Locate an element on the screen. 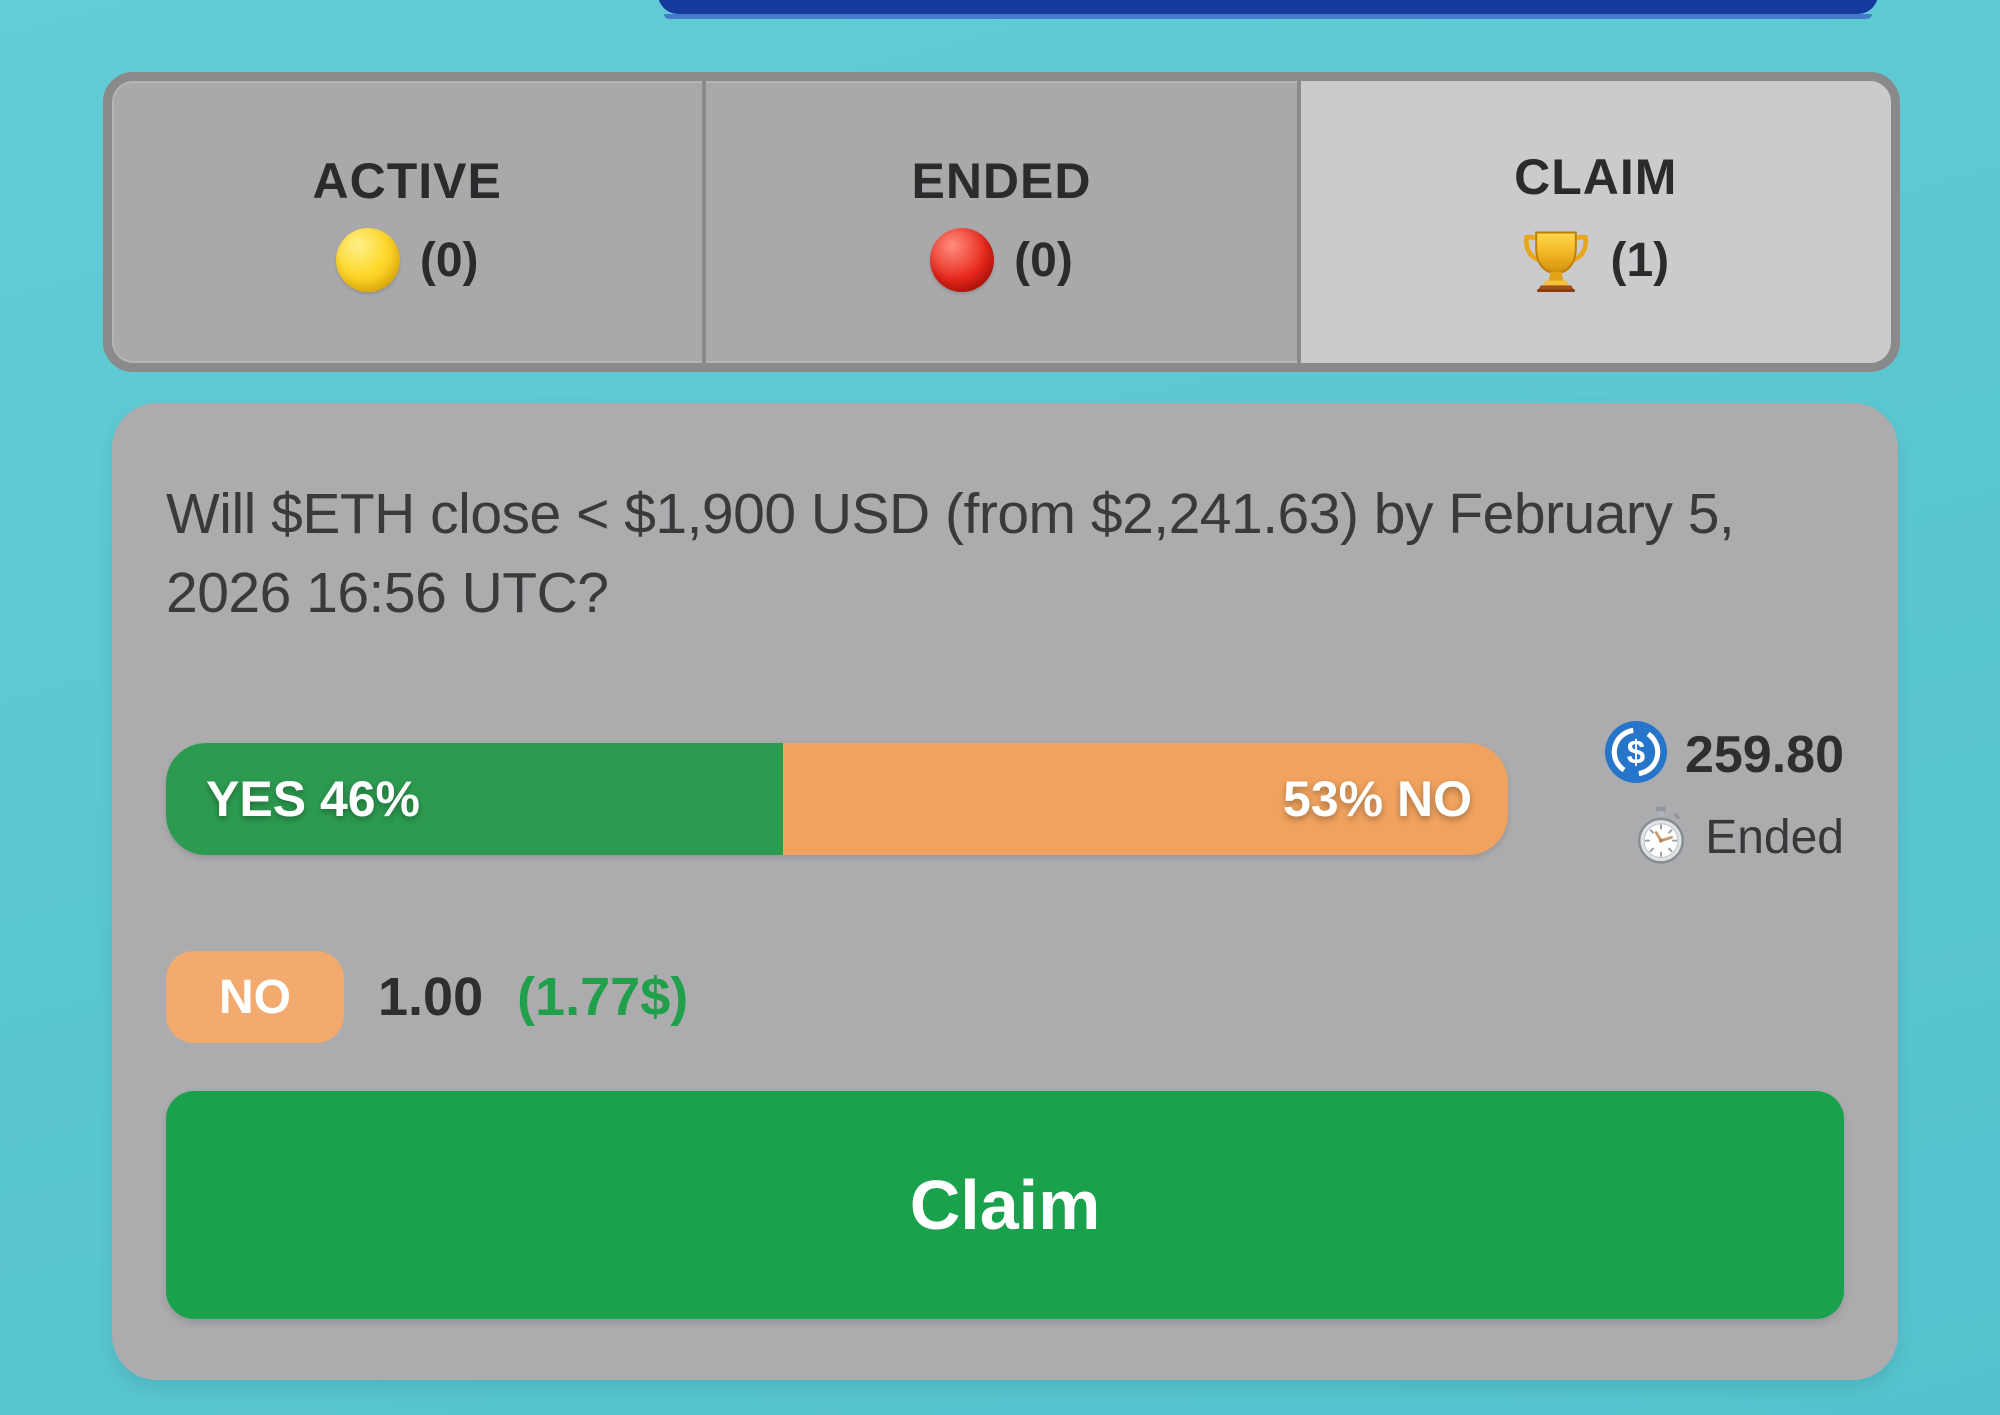 Image resolution: width=2000 pixels, height=1415 pixels. tab-claim-count-row: (1) is located at coordinates (1595, 260).